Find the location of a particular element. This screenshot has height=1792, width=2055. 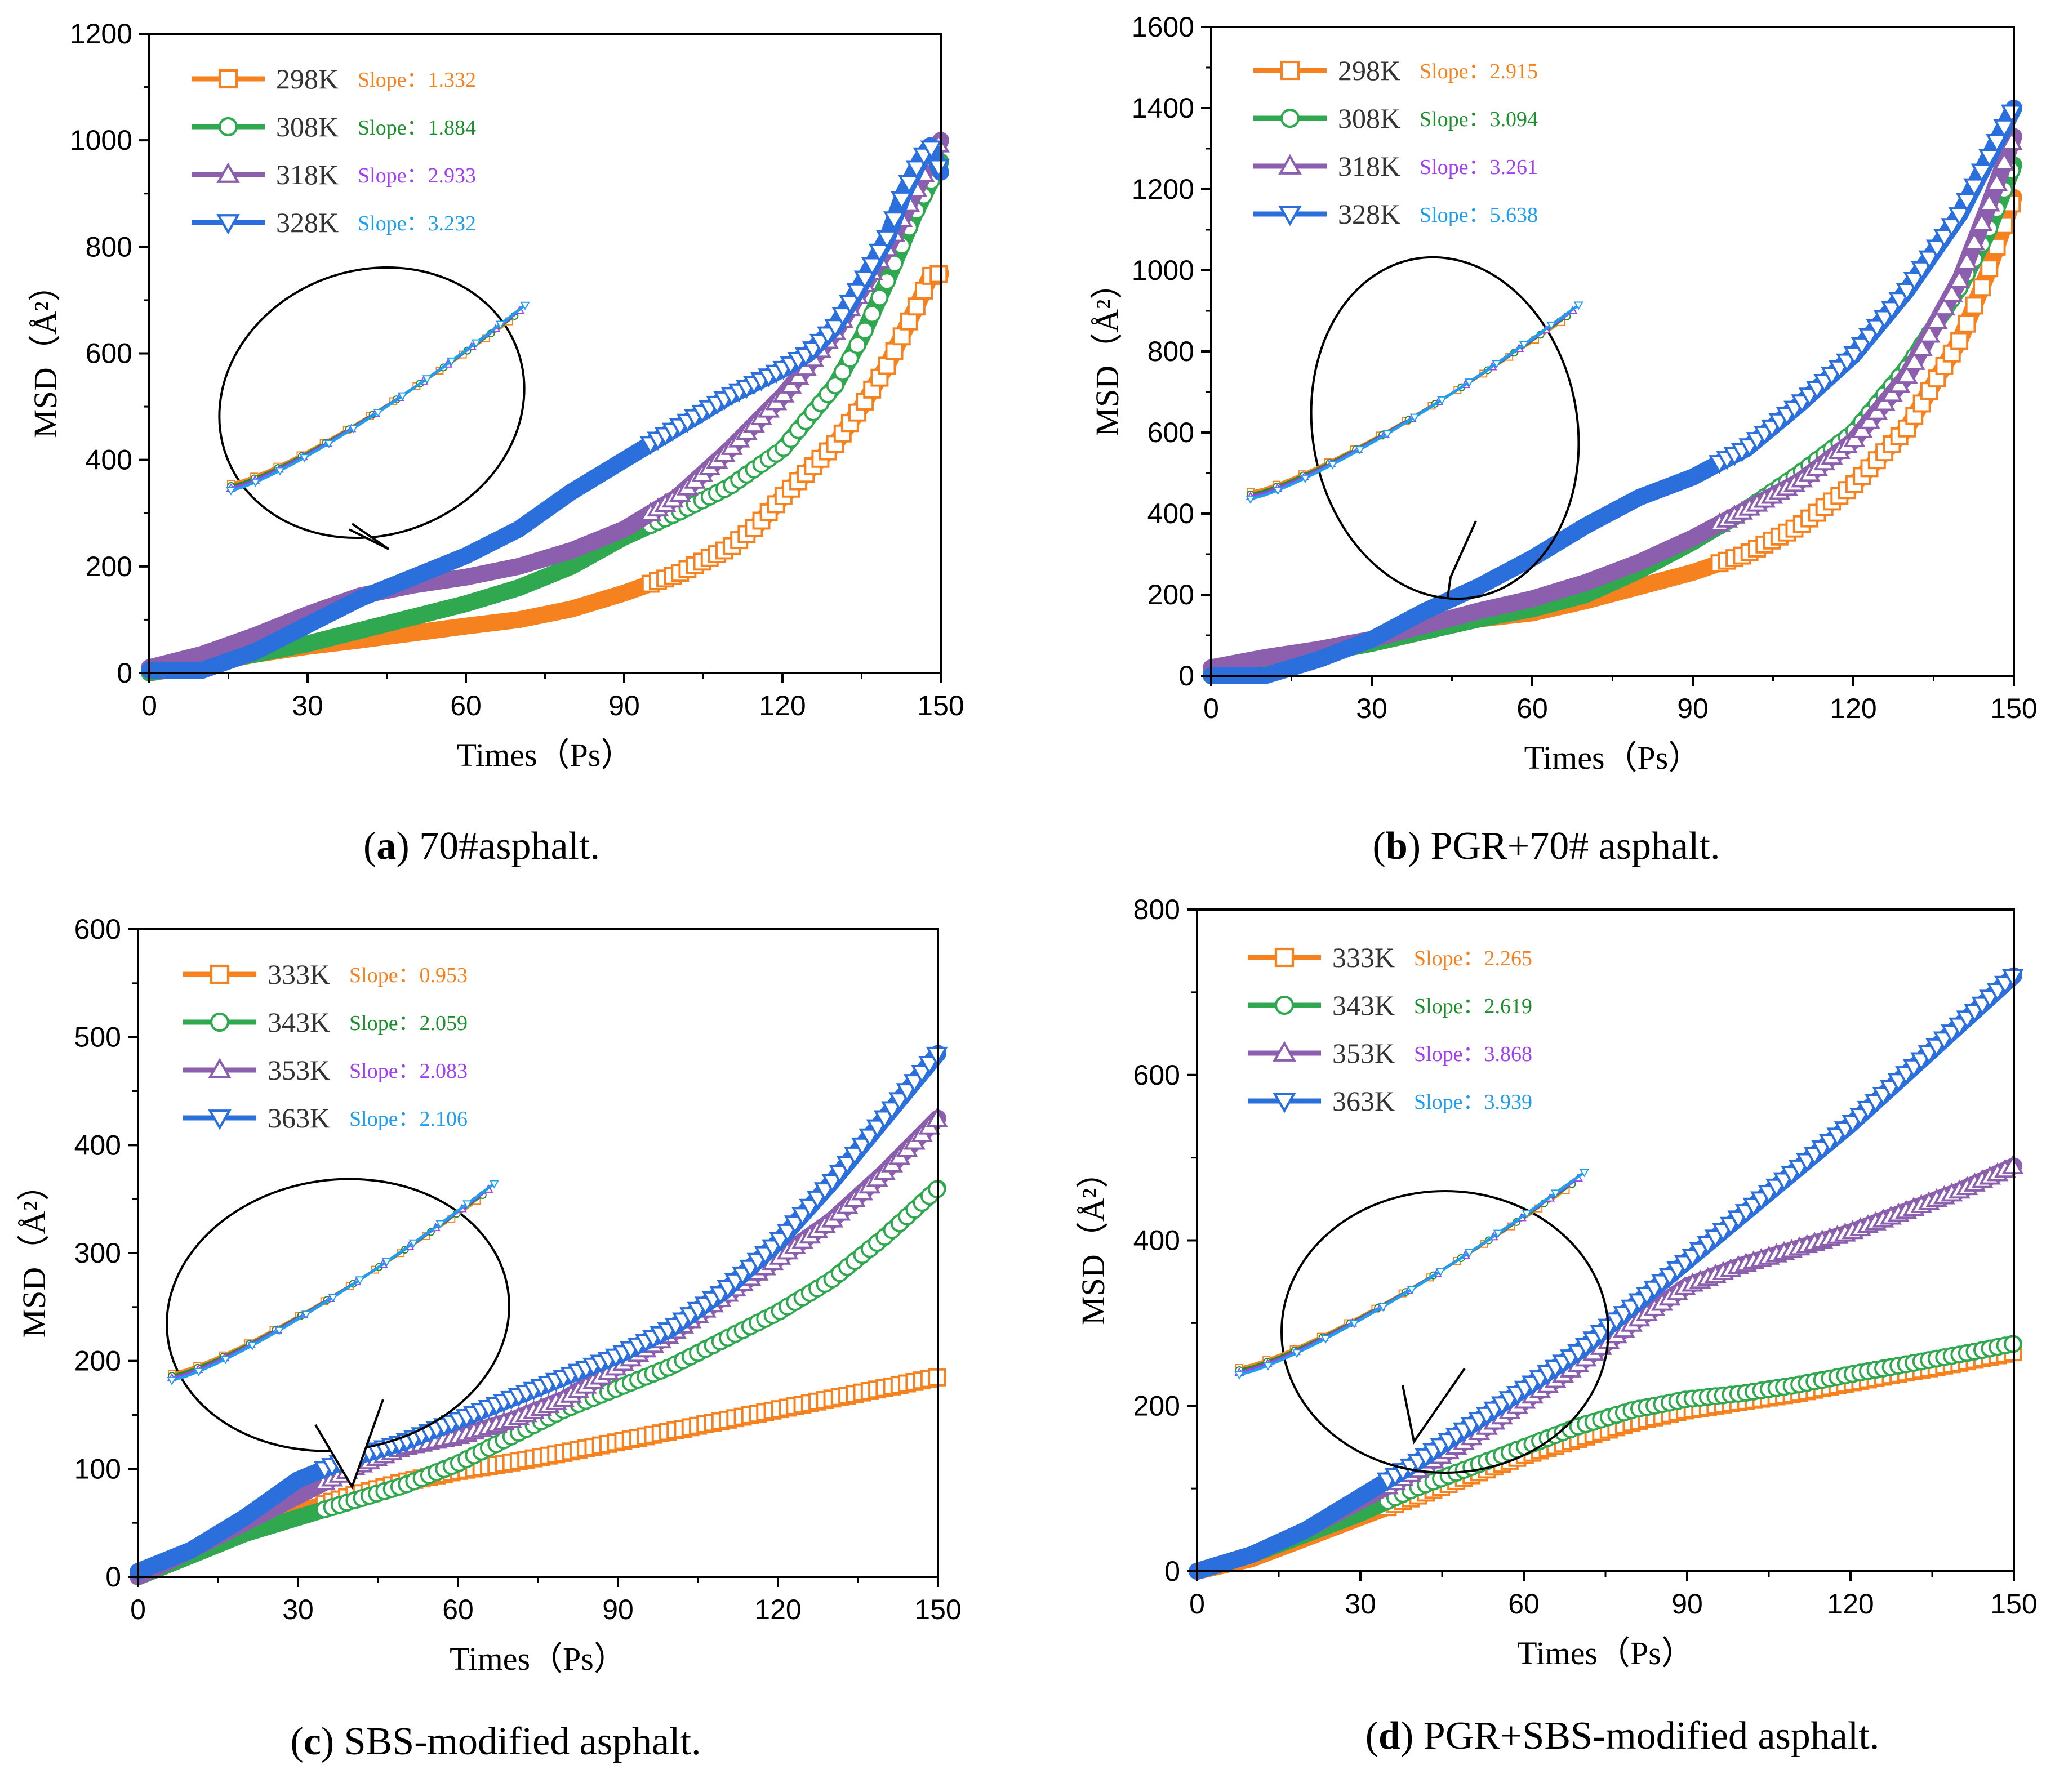

inset-line-363K is located at coordinates (333, 1282).